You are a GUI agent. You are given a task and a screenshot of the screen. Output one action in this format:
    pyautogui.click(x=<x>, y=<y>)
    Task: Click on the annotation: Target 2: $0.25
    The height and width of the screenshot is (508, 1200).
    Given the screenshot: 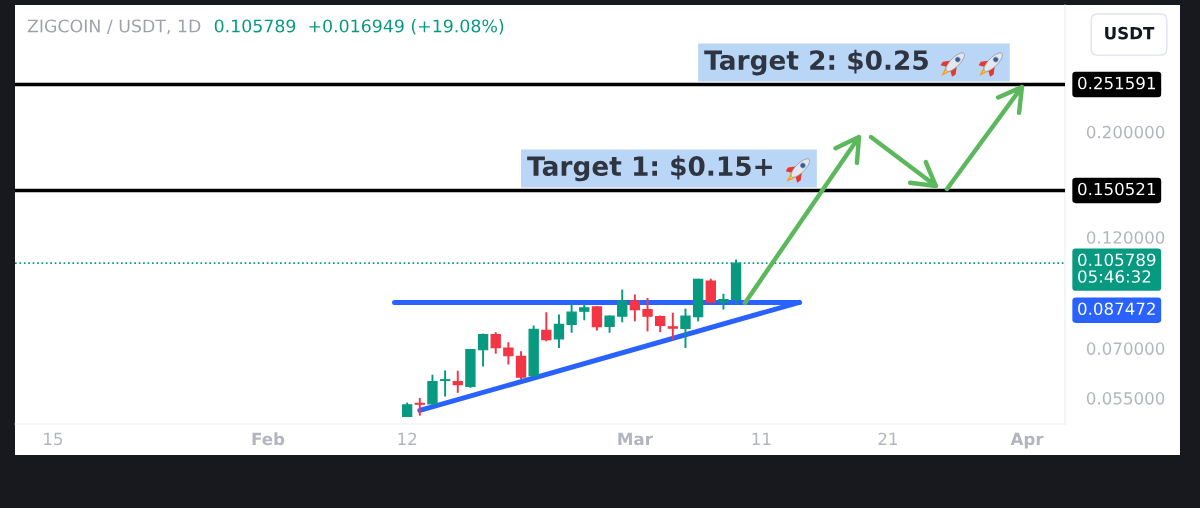 What is the action you would take?
    pyautogui.click(x=816, y=62)
    